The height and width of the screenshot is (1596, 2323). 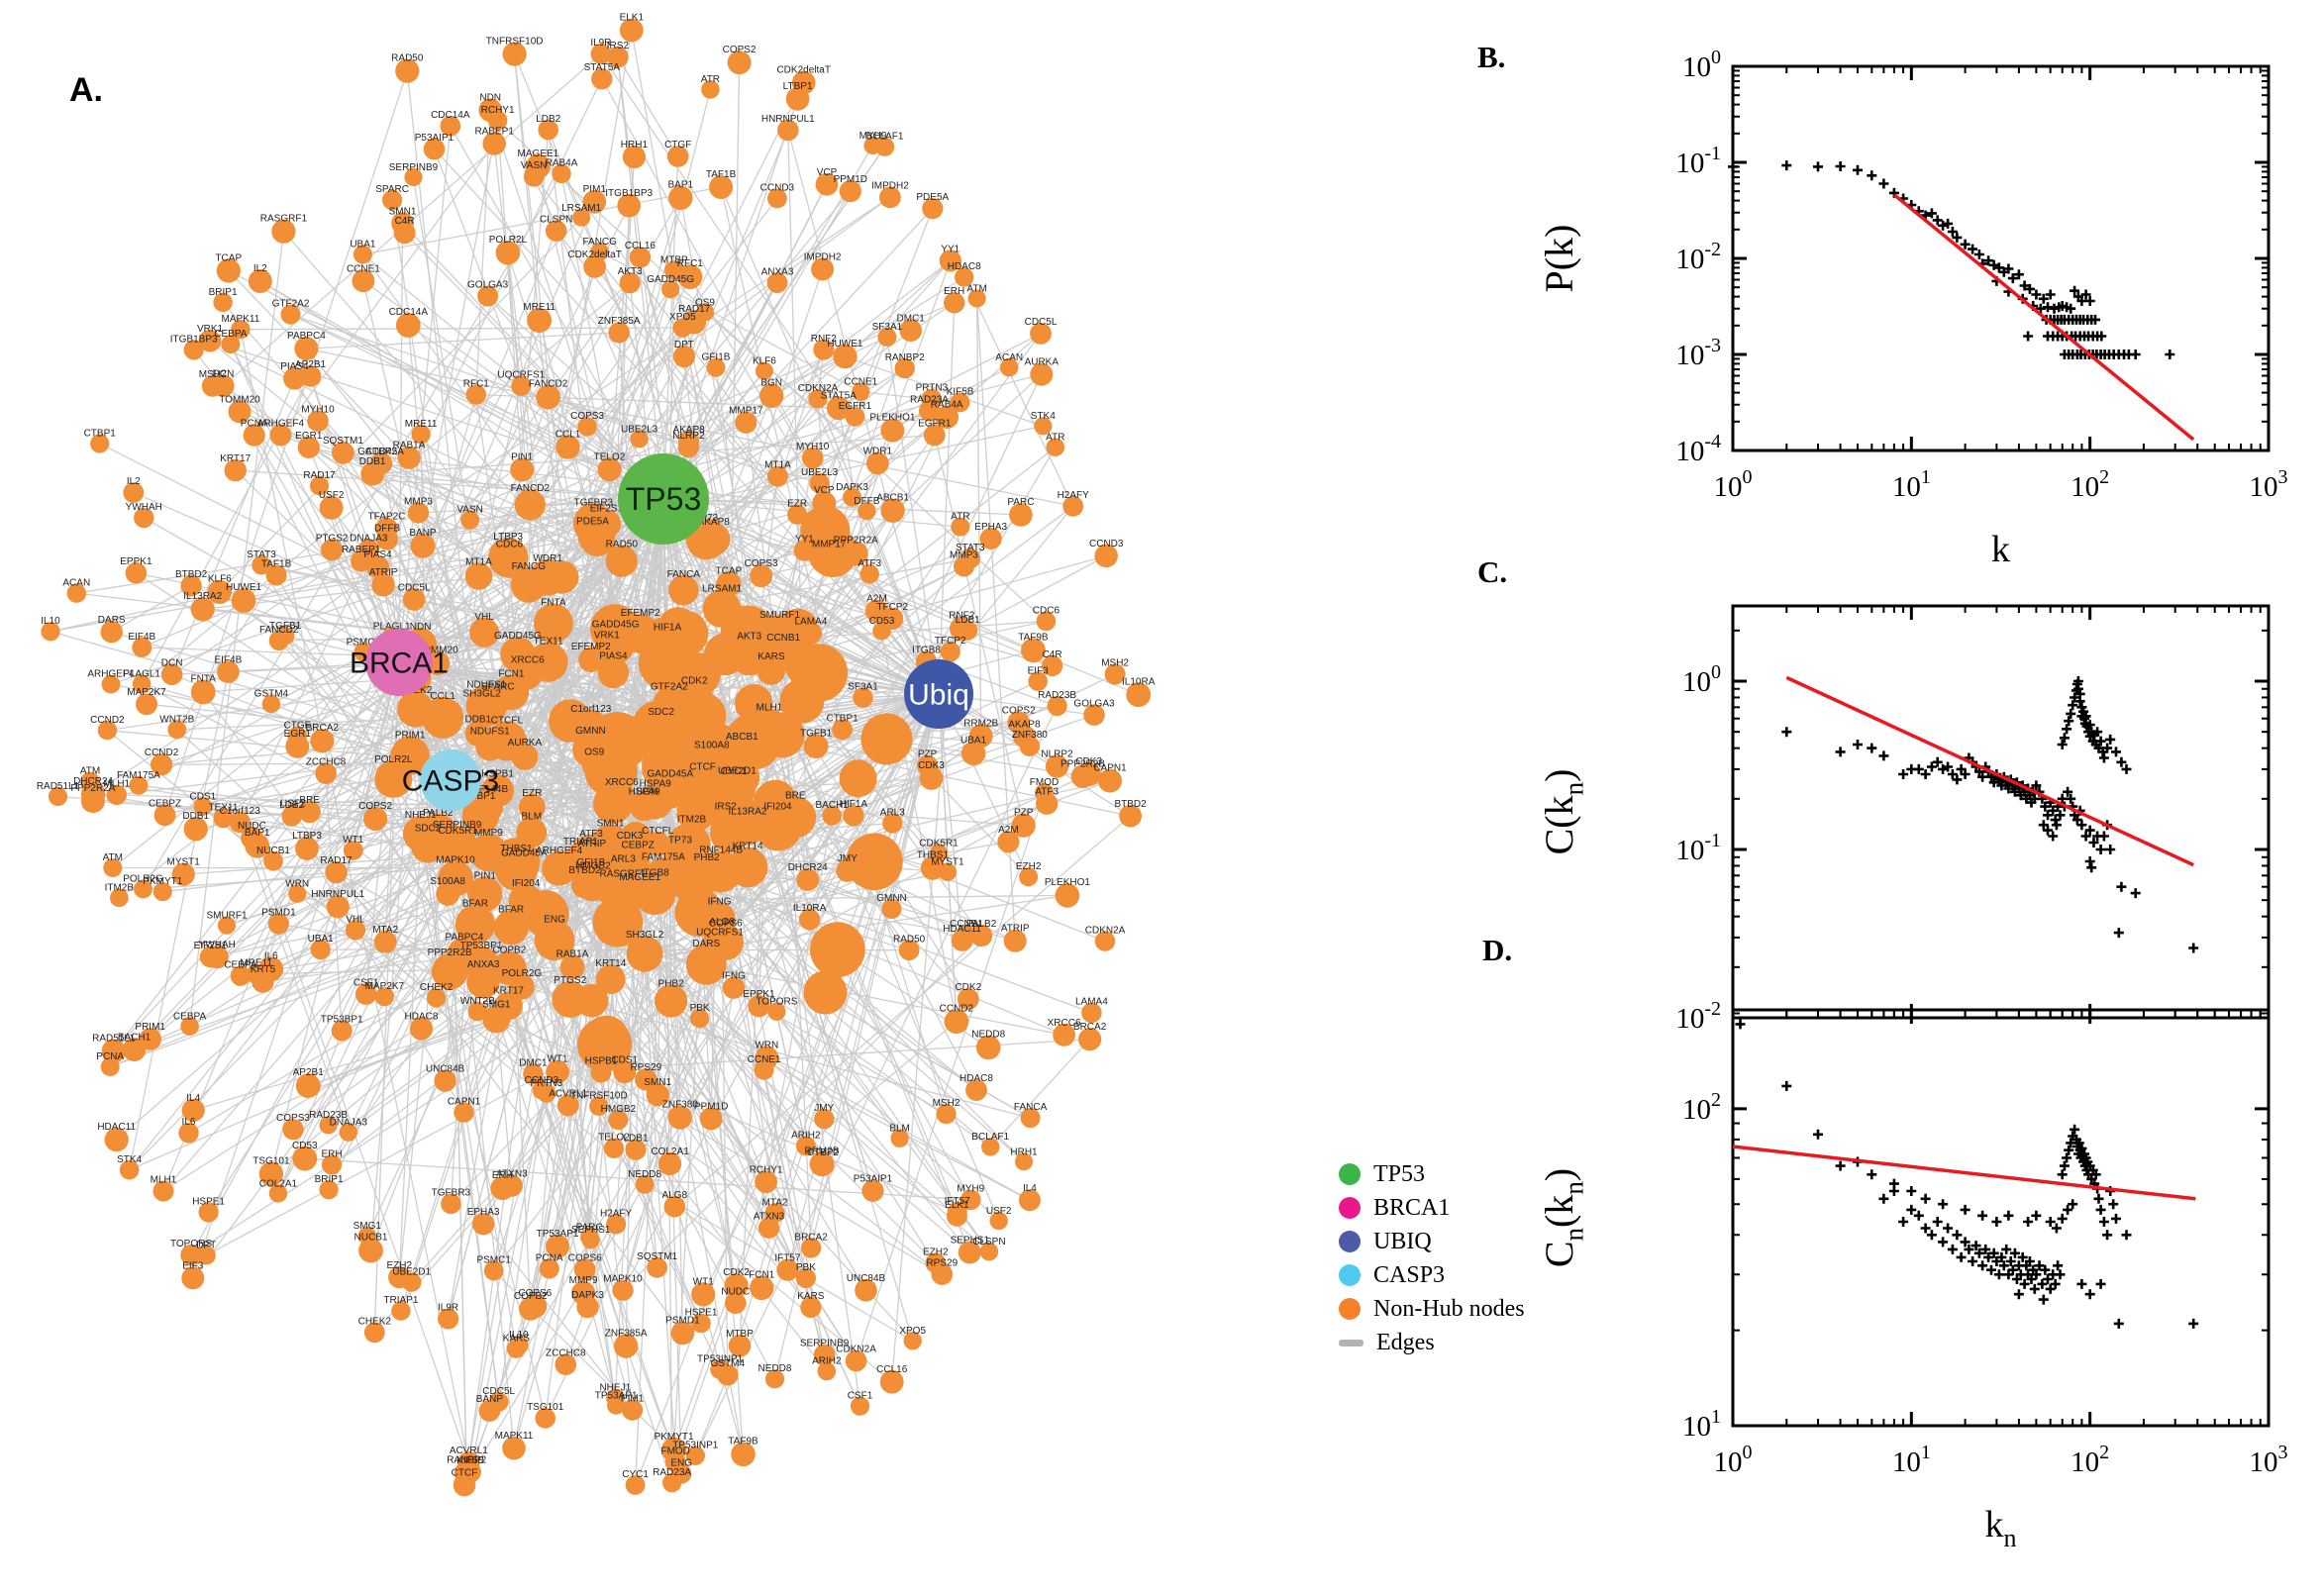 What do you see at coordinates (737, 770) in the screenshot?
I see `network-node-label: UBE2D1` at bounding box center [737, 770].